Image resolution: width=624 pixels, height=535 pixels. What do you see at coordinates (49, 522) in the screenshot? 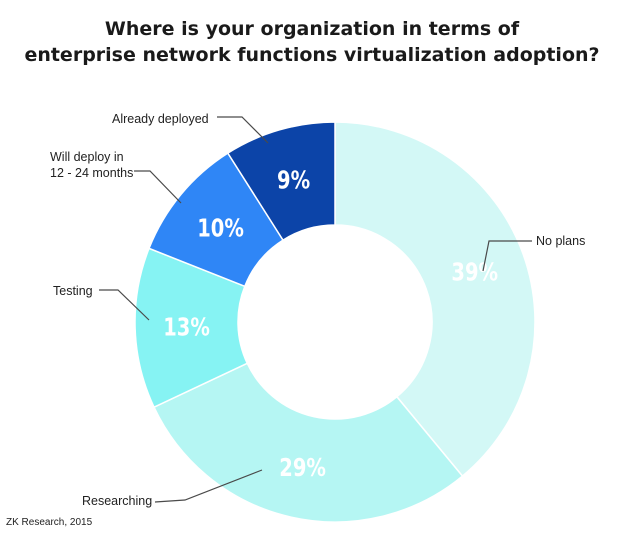
I see `source-note: ZK Research, 2015` at bounding box center [49, 522].